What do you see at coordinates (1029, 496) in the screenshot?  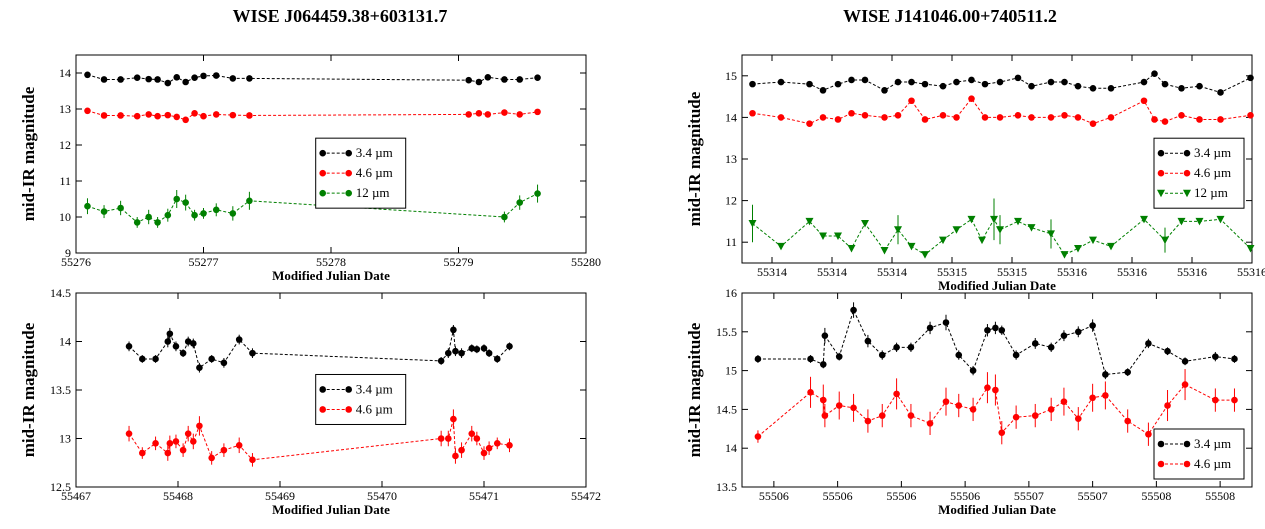 I see `x-tick-label: 55507` at bounding box center [1029, 496].